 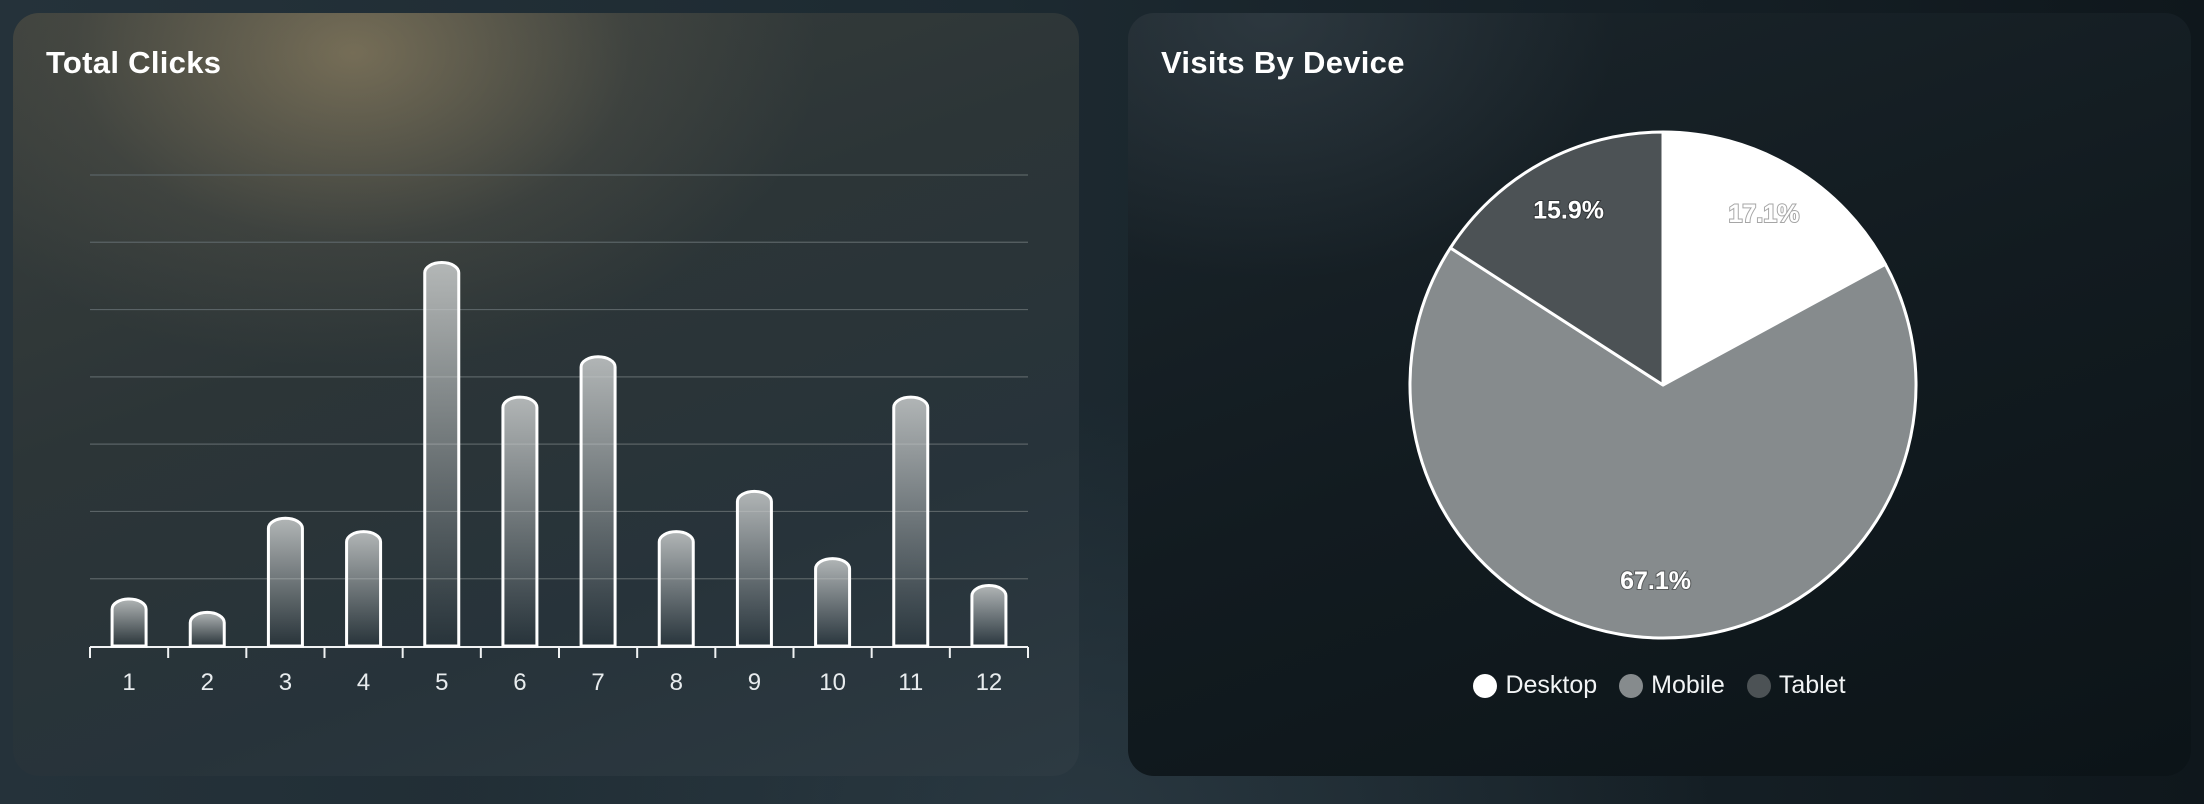 I want to click on visits-by-device-title: Visits By Device, so click(x=1283, y=62).